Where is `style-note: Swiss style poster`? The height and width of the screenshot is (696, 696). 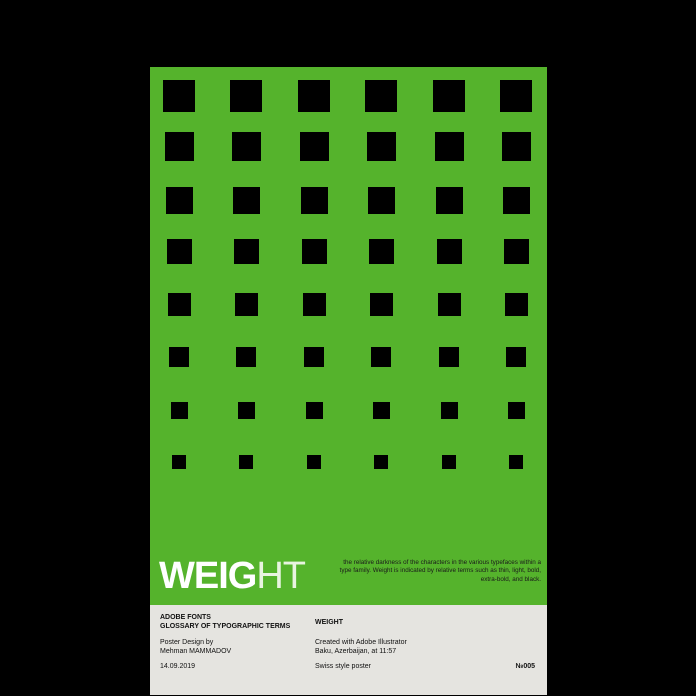
style-note: Swiss style poster is located at coordinates (343, 666).